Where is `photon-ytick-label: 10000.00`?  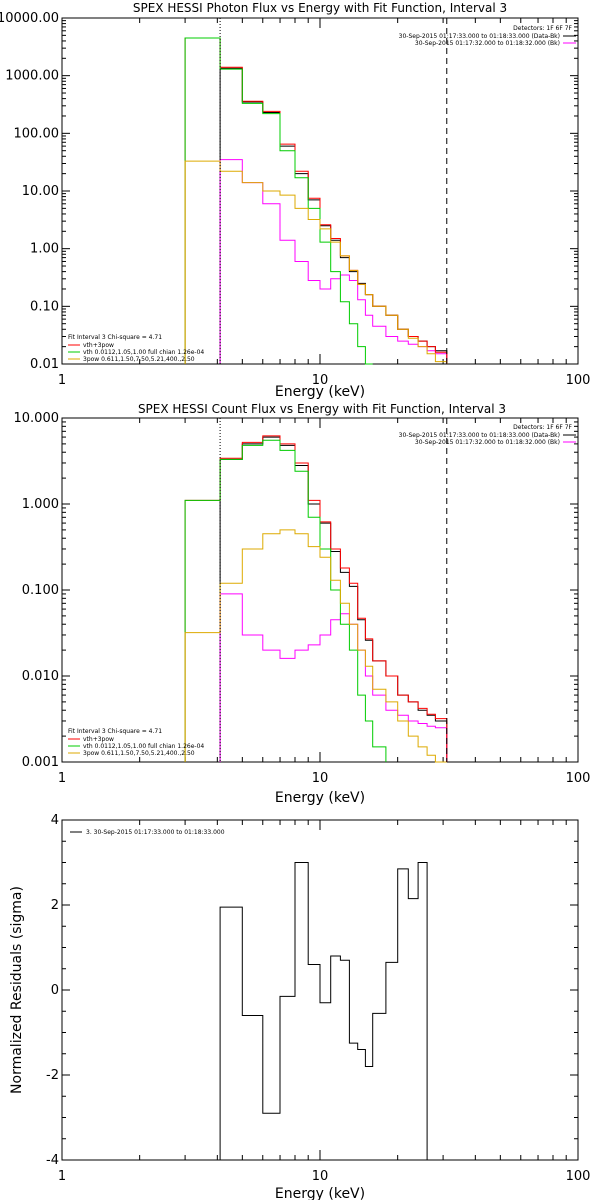 photon-ytick-label: 10000.00 is located at coordinates (29, 18).